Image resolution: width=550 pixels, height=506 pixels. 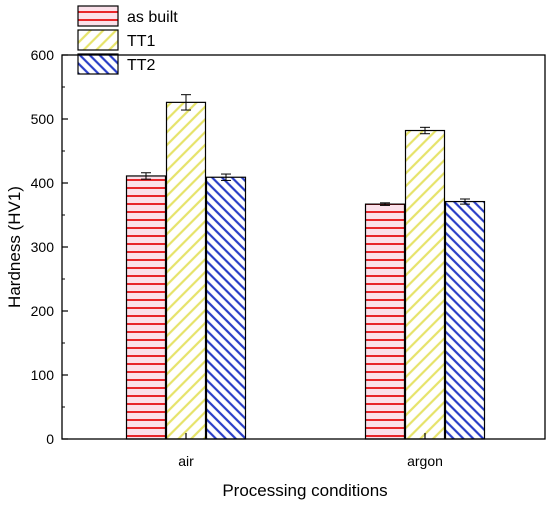 What do you see at coordinates (425, 284) in the screenshot?
I see `bar-TT1-argon` at bounding box center [425, 284].